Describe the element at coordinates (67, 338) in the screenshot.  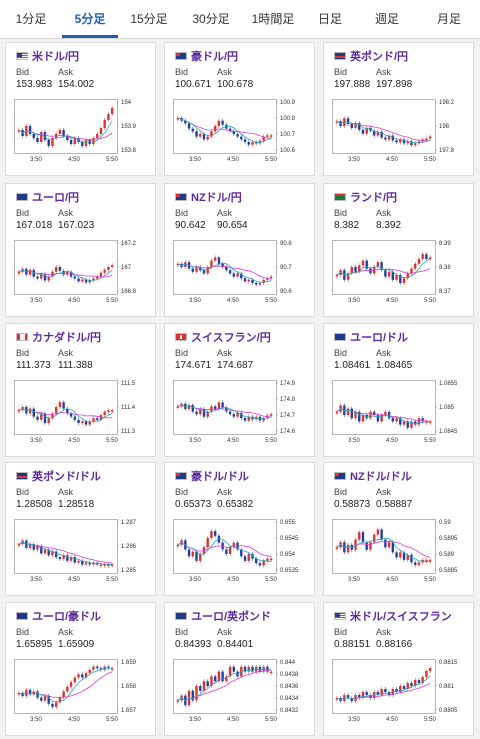
I see `pair-name: カナダドル/円` at that location.